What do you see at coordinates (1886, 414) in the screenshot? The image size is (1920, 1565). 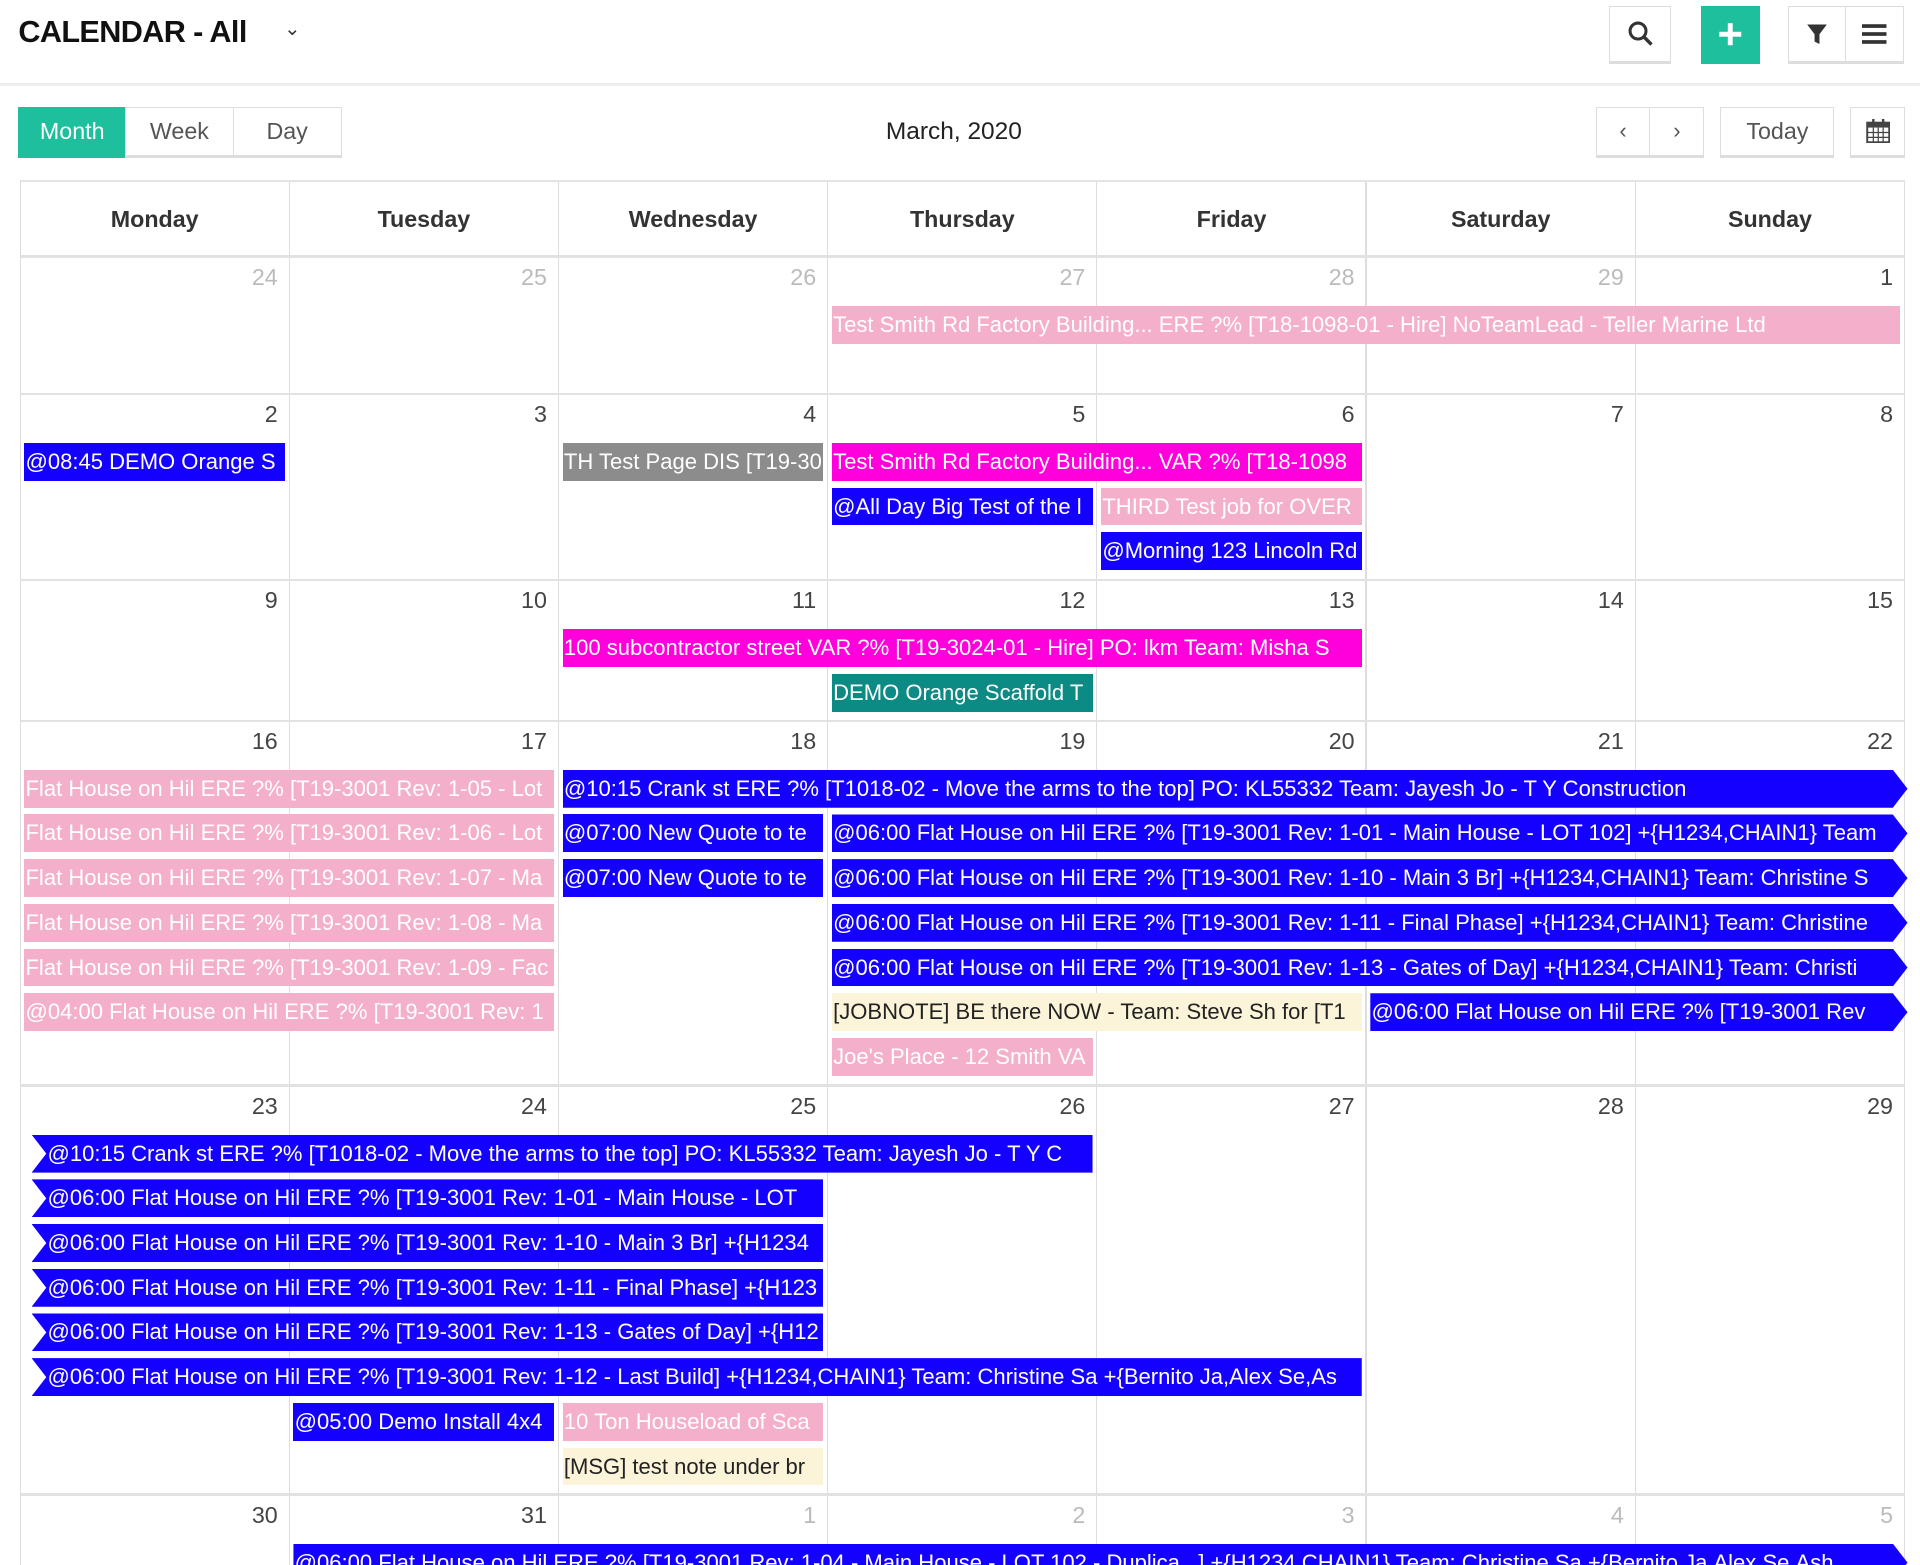 I see `day-number: 8` at bounding box center [1886, 414].